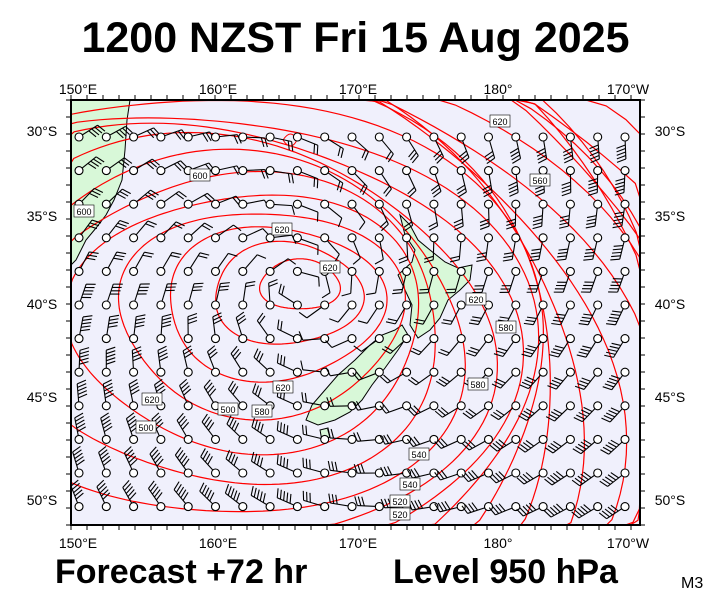 The height and width of the screenshot is (600, 711). I want to click on lon-label-top: 160°E, so click(218, 89).